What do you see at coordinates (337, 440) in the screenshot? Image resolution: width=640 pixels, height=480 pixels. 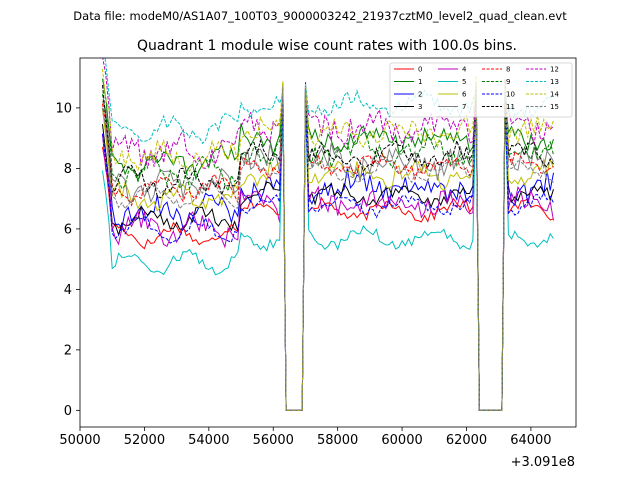 I see `x-tick-label: 58000` at bounding box center [337, 440].